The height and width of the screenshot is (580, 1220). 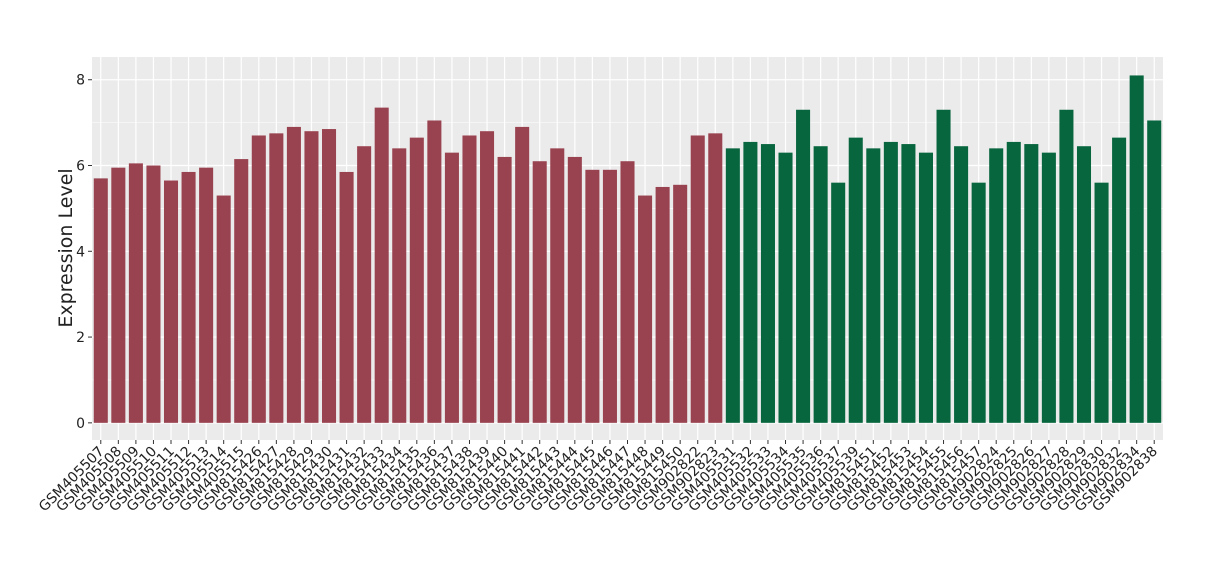 What do you see at coordinates (80, 424) in the screenshot?
I see `y-tick-label: 0` at bounding box center [80, 424].